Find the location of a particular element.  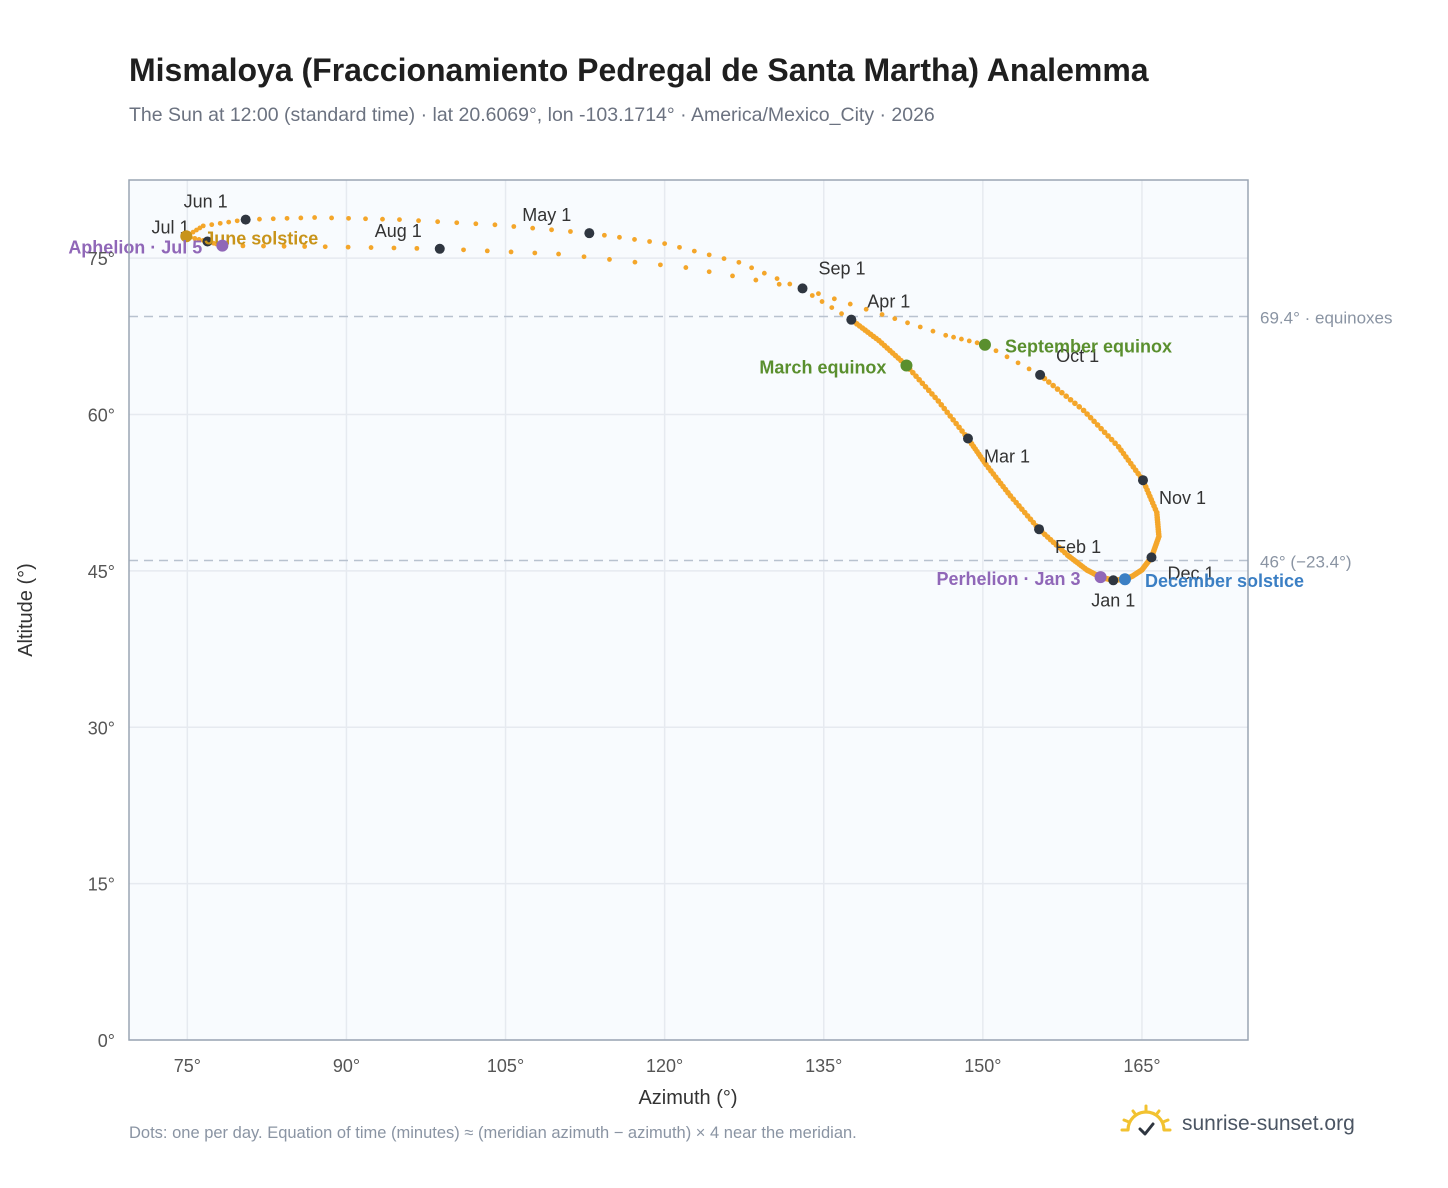

x-tick-label: 90° is located at coordinates (346, 1066).